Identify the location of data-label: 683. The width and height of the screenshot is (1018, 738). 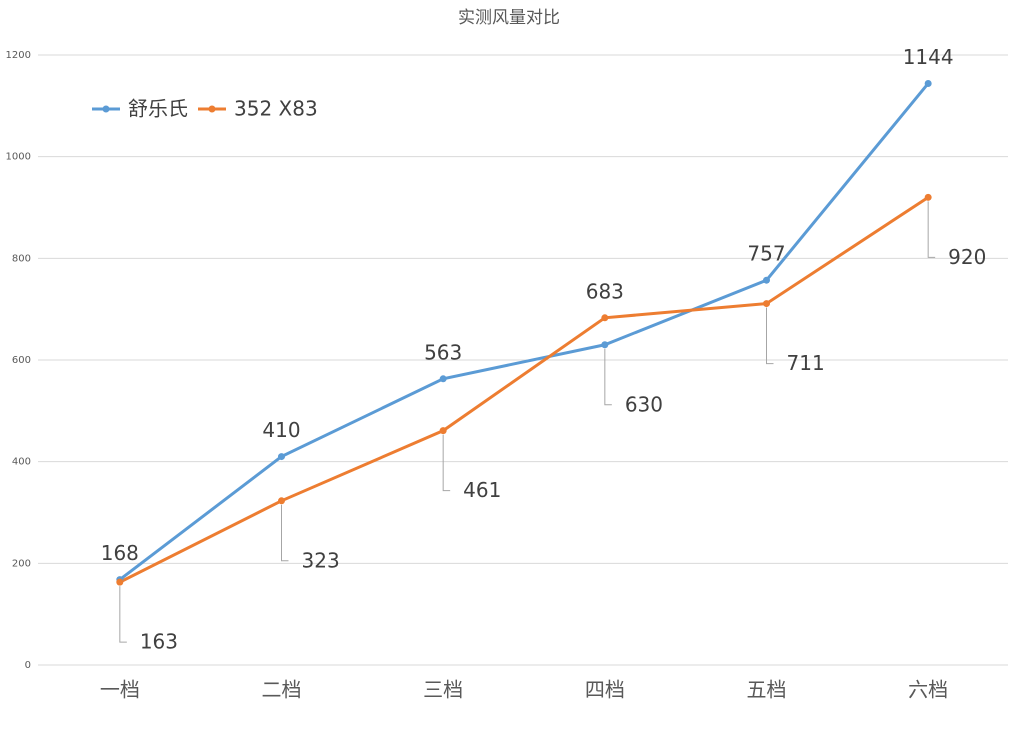
(605, 291).